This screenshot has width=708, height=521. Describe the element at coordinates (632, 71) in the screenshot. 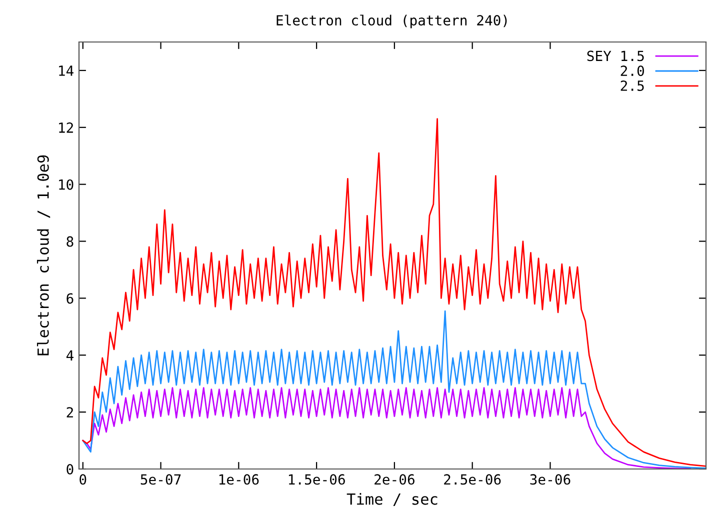

I see `legend-label: 2.0` at that location.